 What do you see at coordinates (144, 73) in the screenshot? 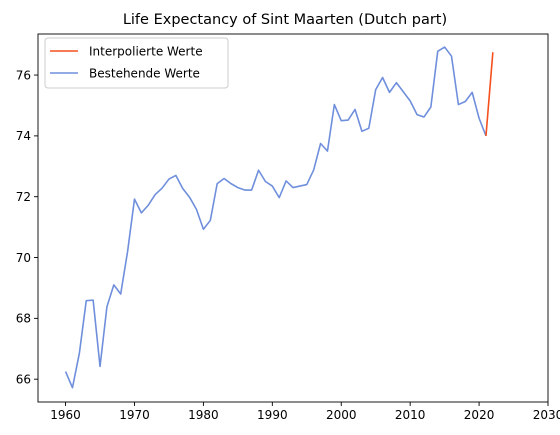
I see `legend-label: Bestehende Werte` at bounding box center [144, 73].